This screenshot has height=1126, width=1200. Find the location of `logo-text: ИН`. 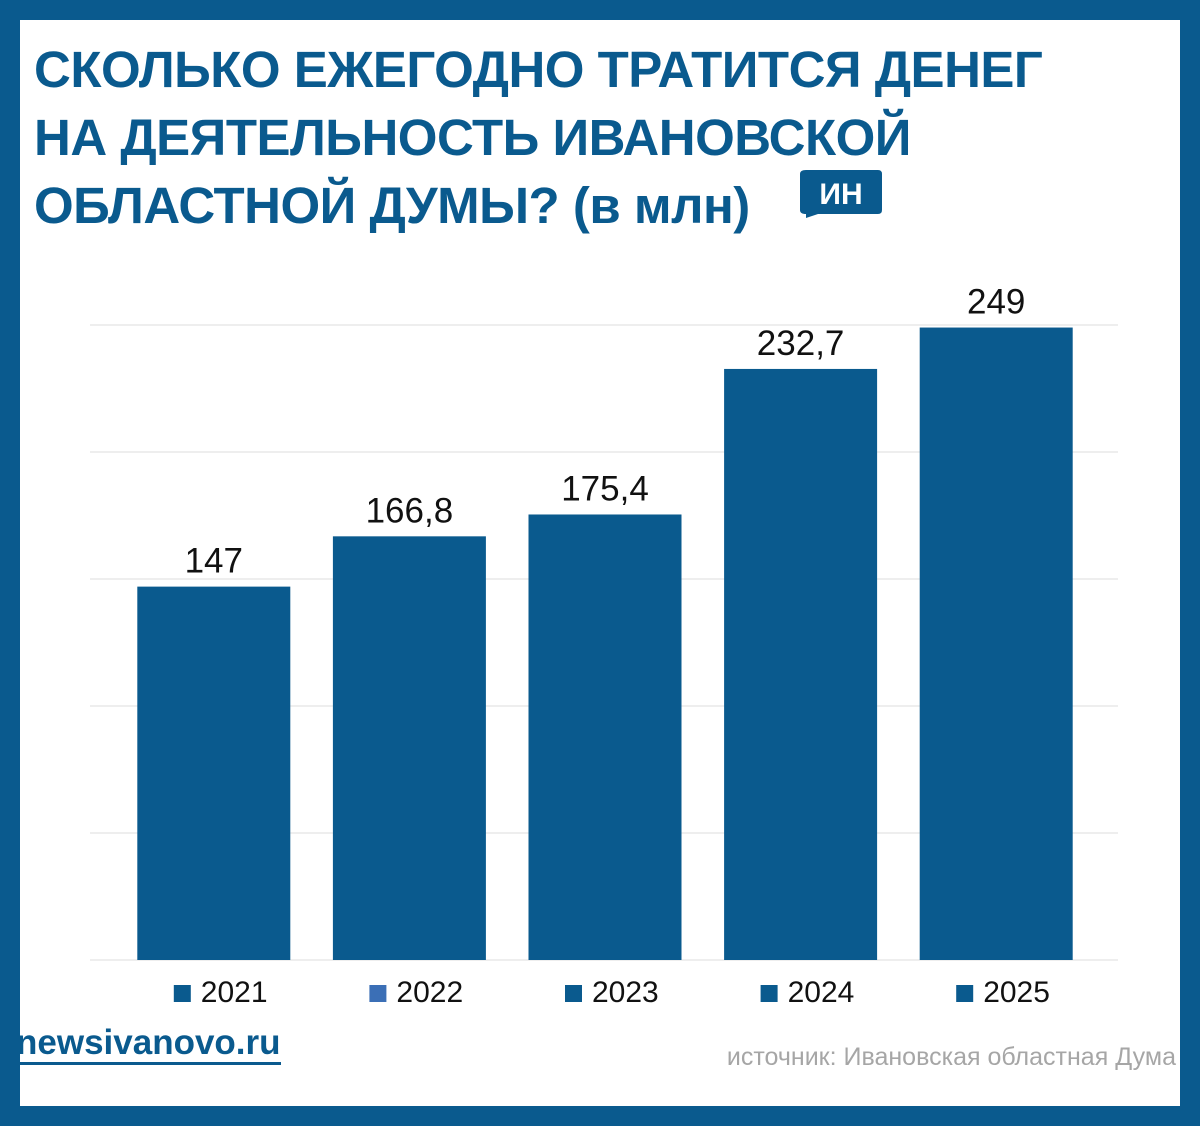

logo-text: ИН is located at coordinates (840, 194).